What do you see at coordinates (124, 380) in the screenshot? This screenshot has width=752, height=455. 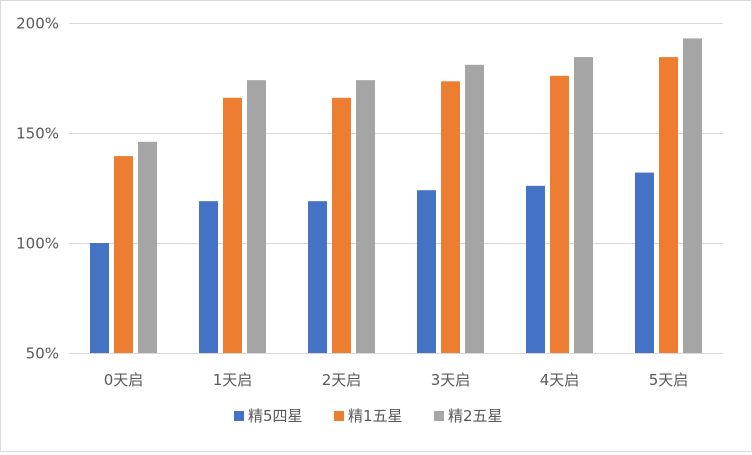 I see `x-tick-label: 0天启` at bounding box center [124, 380].